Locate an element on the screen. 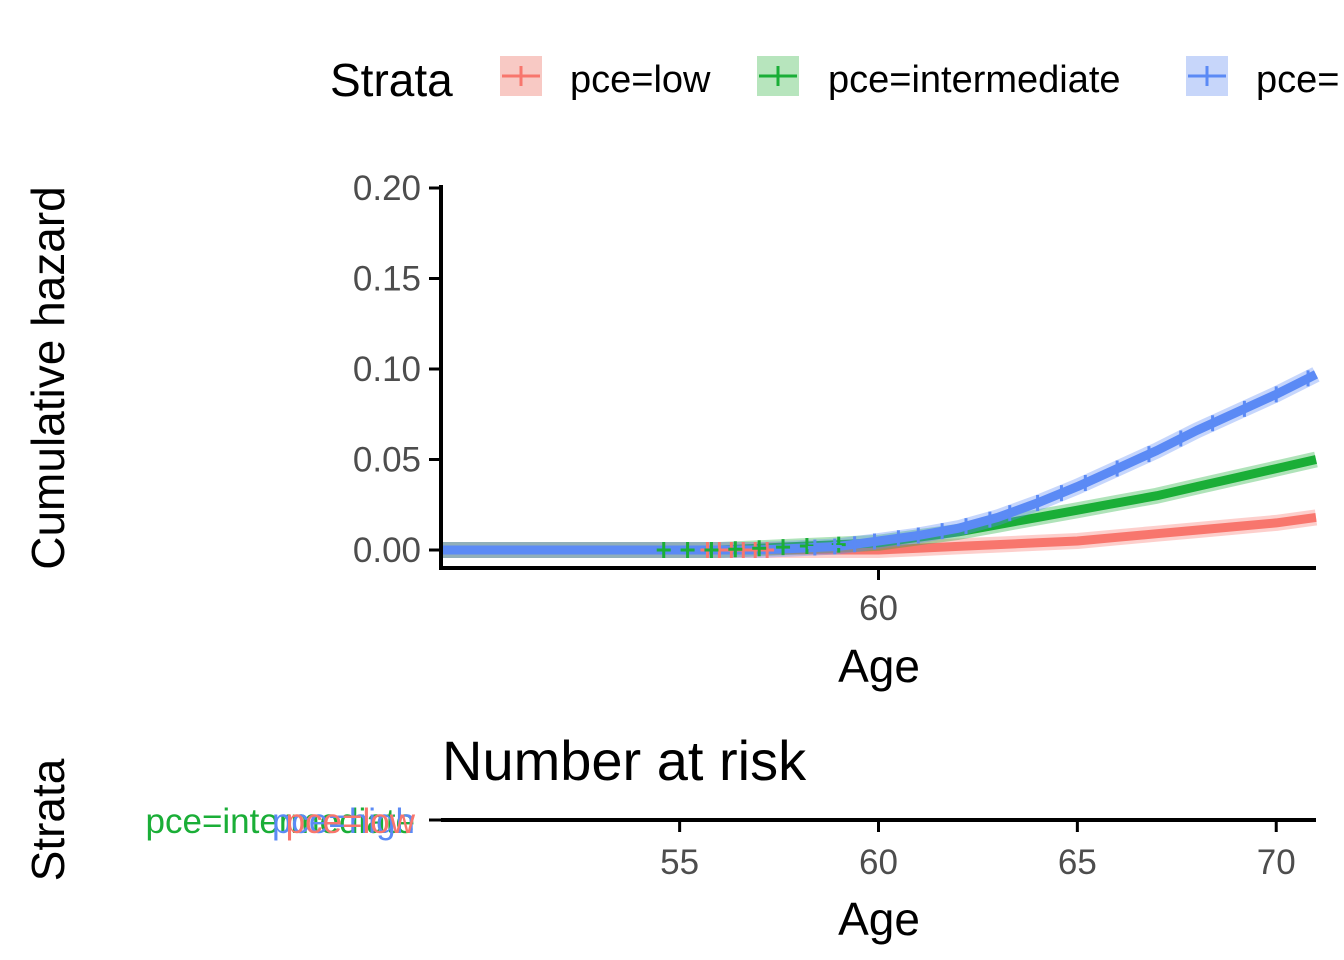 The image size is (1344, 960). risk-x-tick-label-1: 60 is located at coordinates (878, 862).